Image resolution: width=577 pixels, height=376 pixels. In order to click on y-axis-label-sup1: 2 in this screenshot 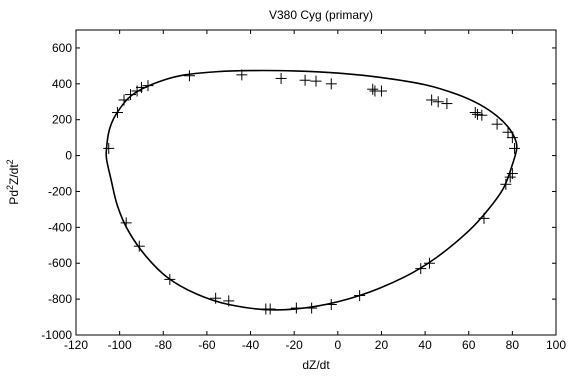, I will do `click(10, 187)`.